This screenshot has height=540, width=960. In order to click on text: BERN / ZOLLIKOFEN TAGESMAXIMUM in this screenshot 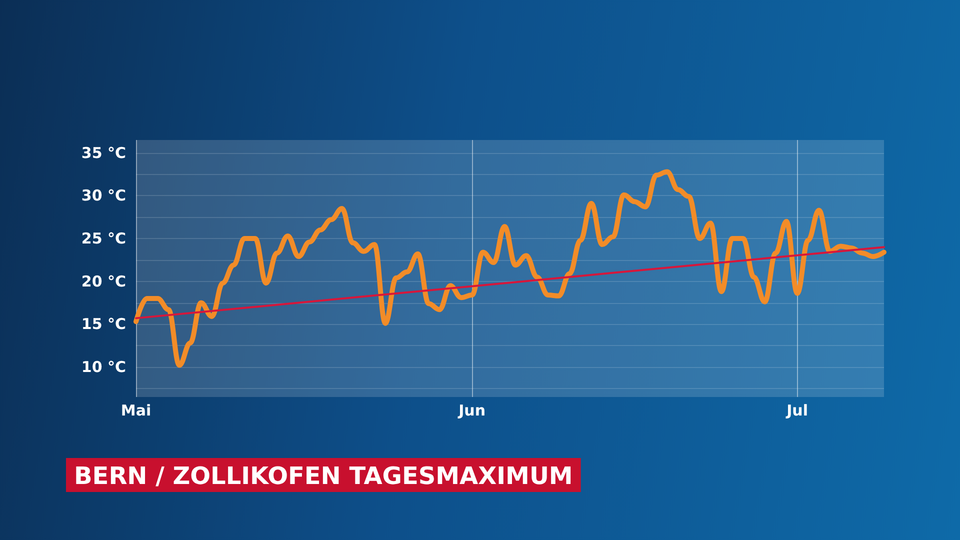, I will do `click(323, 476)`.